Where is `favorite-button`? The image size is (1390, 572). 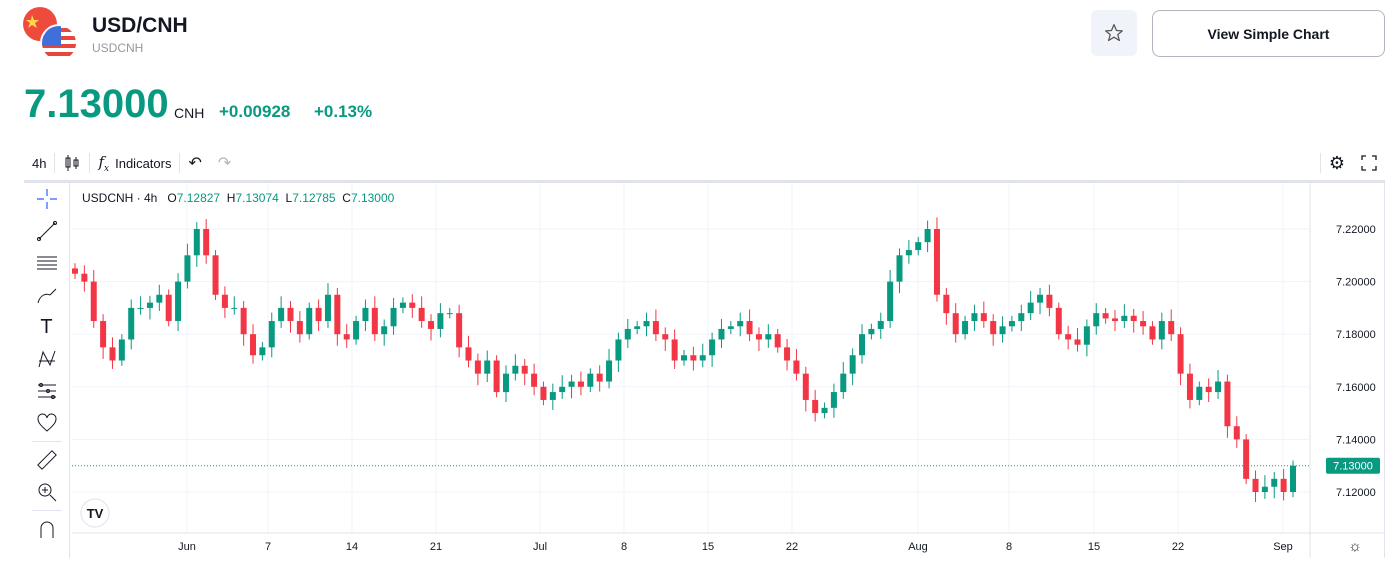
favorite-button is located at coordinates (1114, 33).